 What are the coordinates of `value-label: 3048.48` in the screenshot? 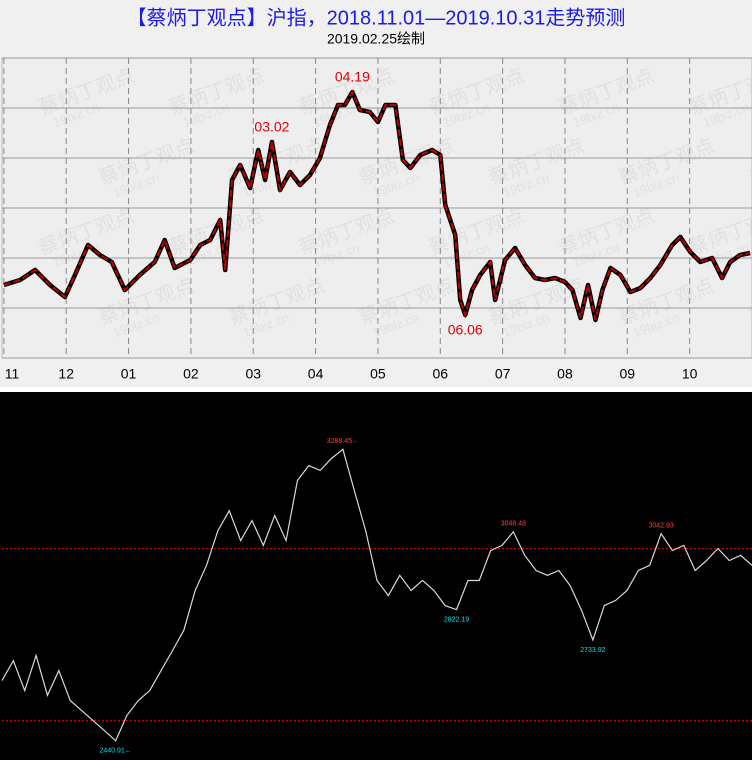 It's located at (513, 524).